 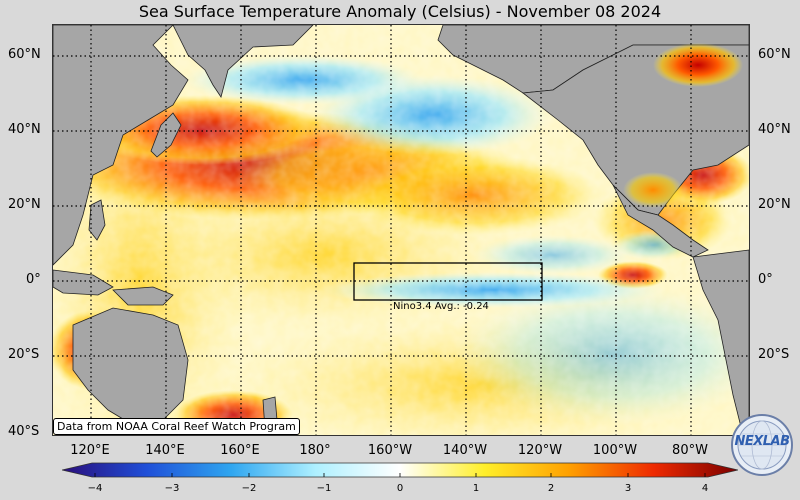 I want to click on new-guinea-land, so click(x=143, y=296).